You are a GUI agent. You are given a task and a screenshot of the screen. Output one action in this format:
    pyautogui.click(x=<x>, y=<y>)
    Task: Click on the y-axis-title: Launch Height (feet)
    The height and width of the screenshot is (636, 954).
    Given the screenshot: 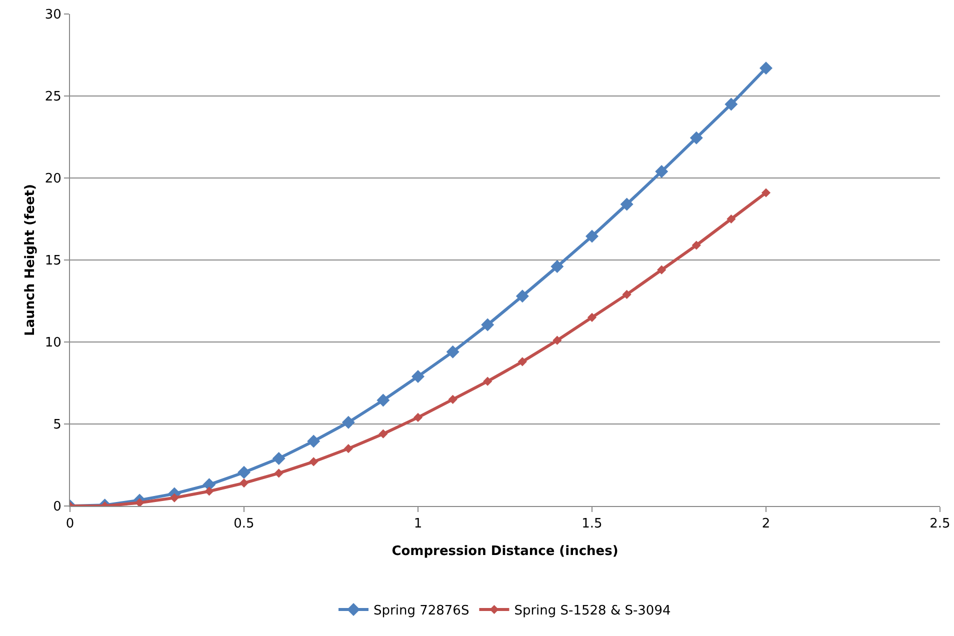 What is the action you would take?
    pyautogui.click(x=30, y=260)
    